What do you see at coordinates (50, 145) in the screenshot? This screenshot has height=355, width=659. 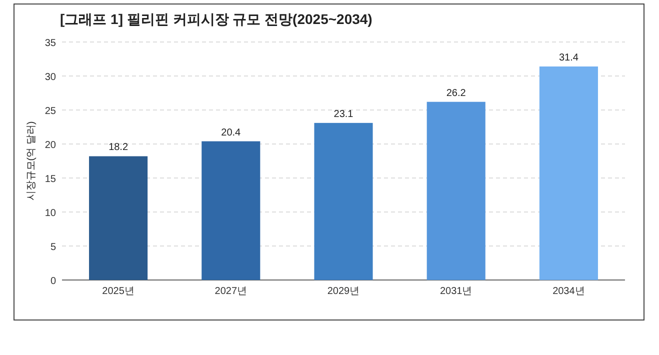 I see `y-tick-label: 20` at bounding box center [50, 145].